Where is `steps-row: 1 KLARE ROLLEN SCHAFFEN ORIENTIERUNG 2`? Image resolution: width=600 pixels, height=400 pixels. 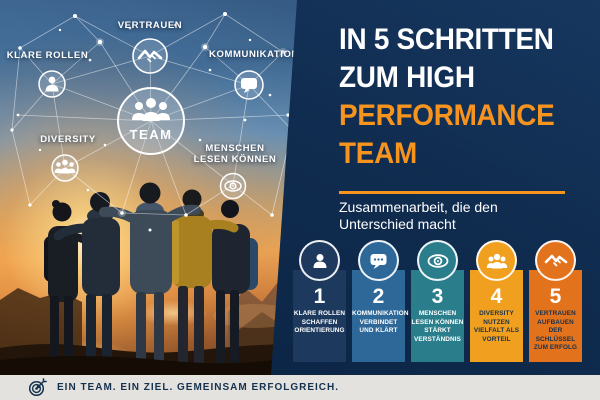 steps-row: 1 KLARE ROLLEN SCHAFFEN ORIENTIERUNG 2 is located at coordinates (437, 301).